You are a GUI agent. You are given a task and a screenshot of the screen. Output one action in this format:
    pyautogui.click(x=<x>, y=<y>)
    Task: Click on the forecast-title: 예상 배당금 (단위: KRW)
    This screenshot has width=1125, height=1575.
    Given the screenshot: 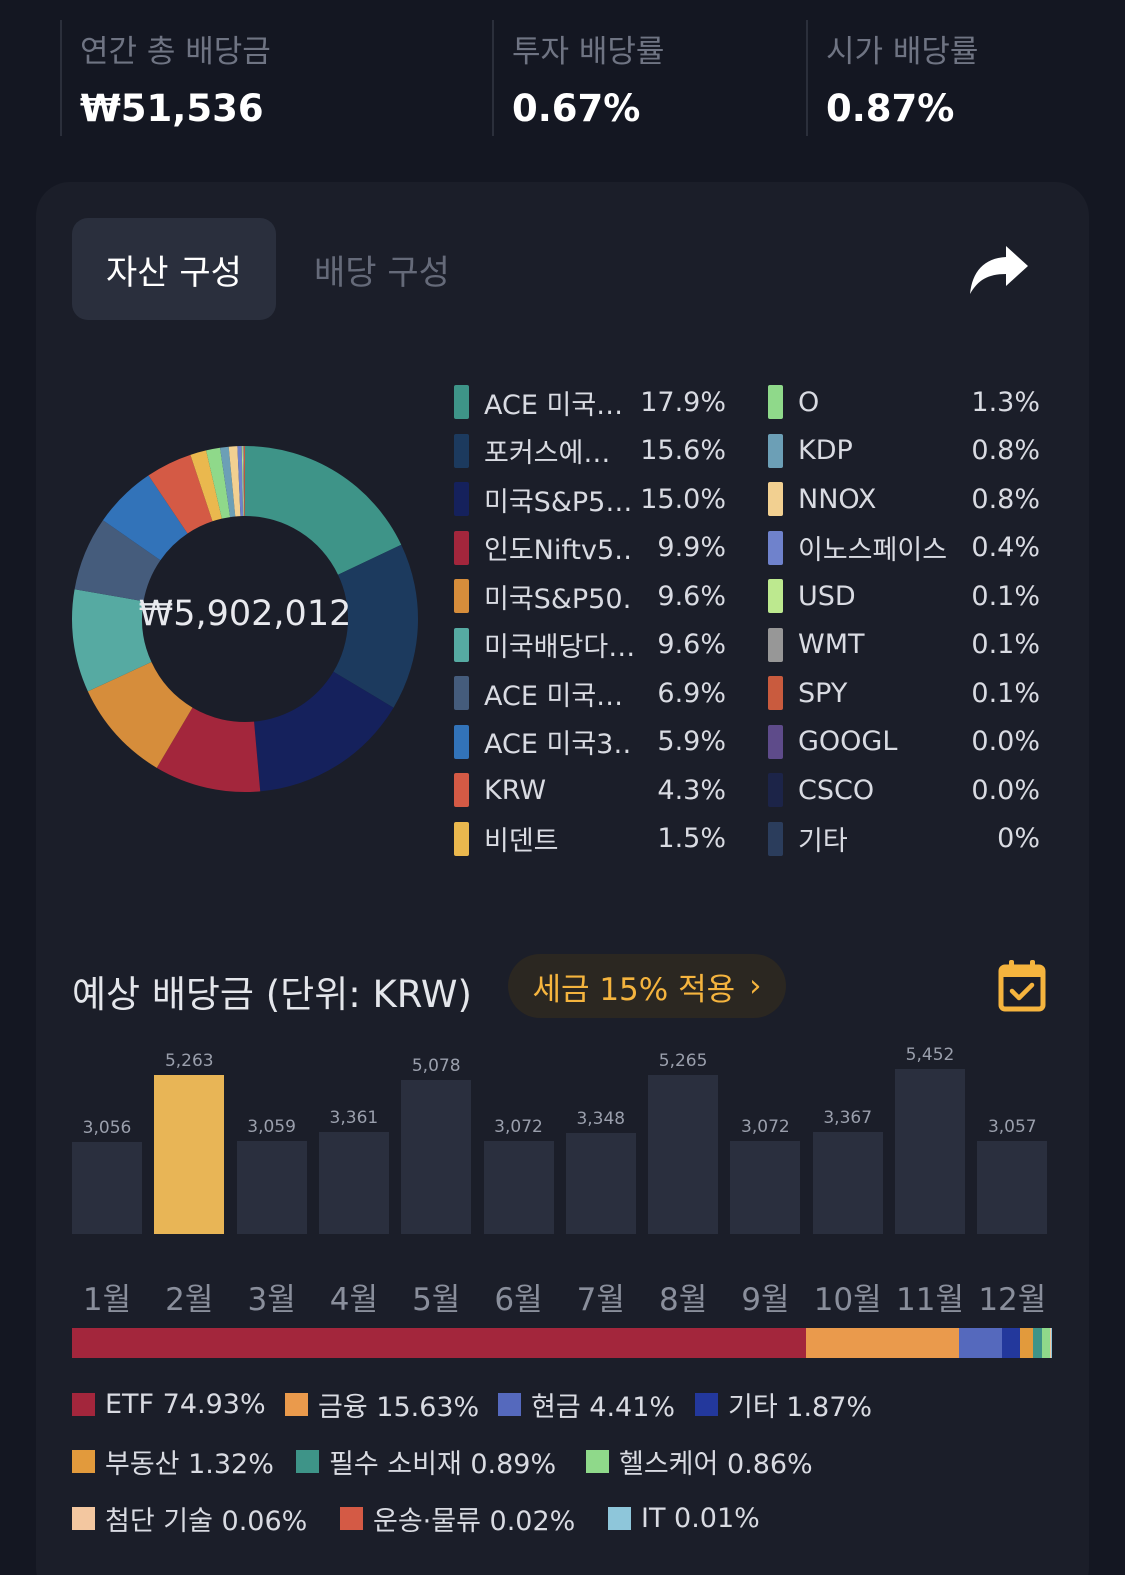 What is the action you would take?
    pyautogui.click(x=272, y=994)
    